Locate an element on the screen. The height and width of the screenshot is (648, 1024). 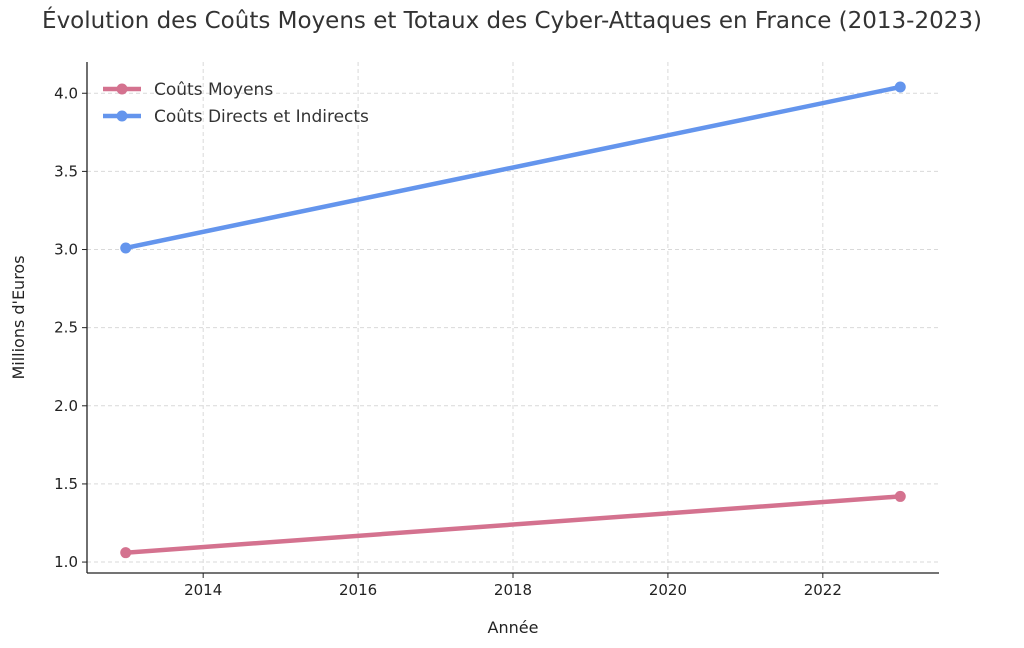
y-ticks: 1.0 1.5 2.0 2.5 3.0 3.5 4.0 is located at coordinates (70, 327).